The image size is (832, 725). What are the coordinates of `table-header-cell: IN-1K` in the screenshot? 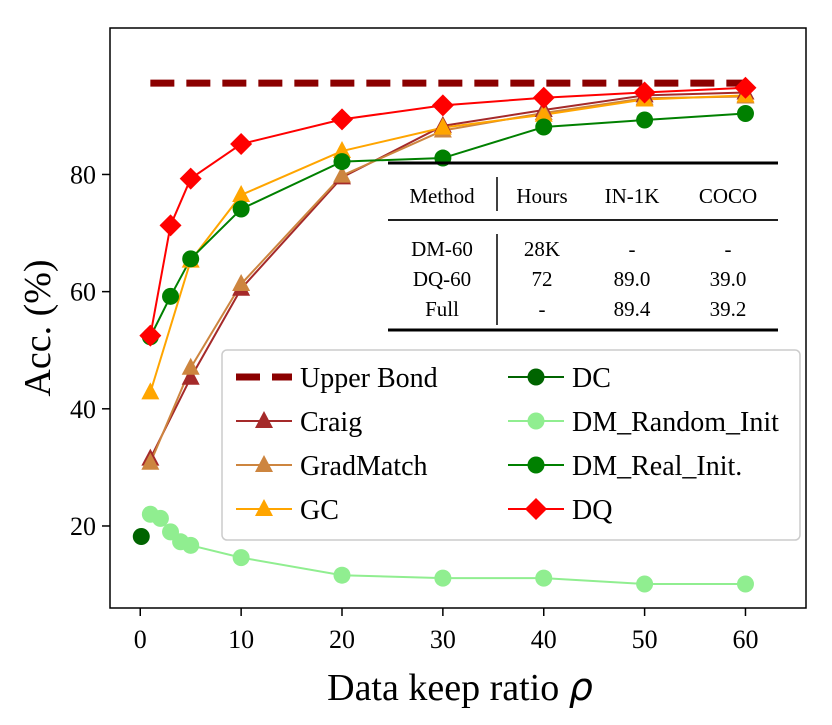 It's located at (632, 196).